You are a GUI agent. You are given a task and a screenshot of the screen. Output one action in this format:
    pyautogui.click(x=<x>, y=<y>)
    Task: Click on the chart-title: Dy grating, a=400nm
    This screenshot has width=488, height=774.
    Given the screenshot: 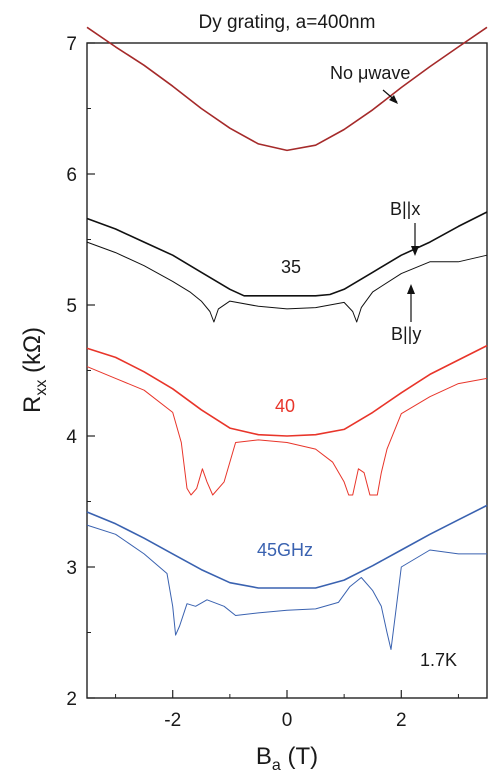 What is the action you would take?
    pyautogui.click(x=287, y=22)
    